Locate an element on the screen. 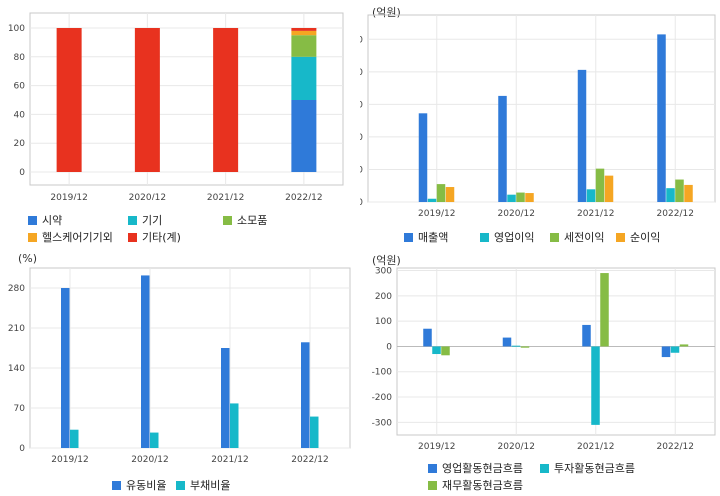 This screenshot has width=720, height=496. ratio-legend: 유동비율 부채비율 is located at coordinates (232, 485).